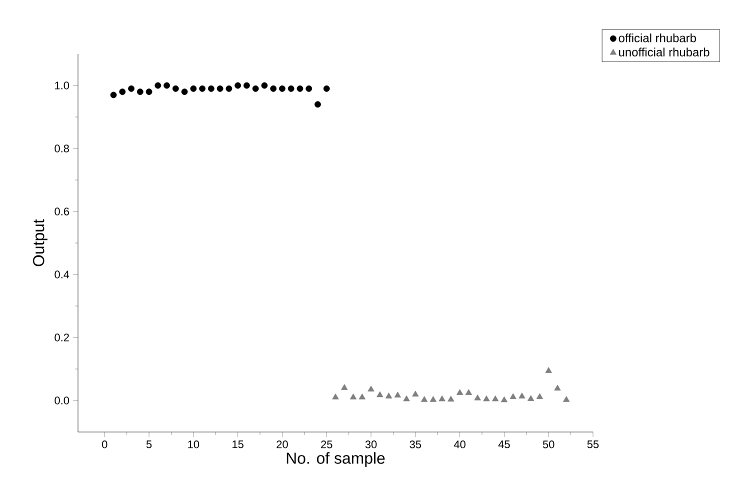 This screenshot has height=494, width=732. Describe the element at coordinates (335, 459) in the screenshot. I see `x-axis-title: No. of sample` at that location.